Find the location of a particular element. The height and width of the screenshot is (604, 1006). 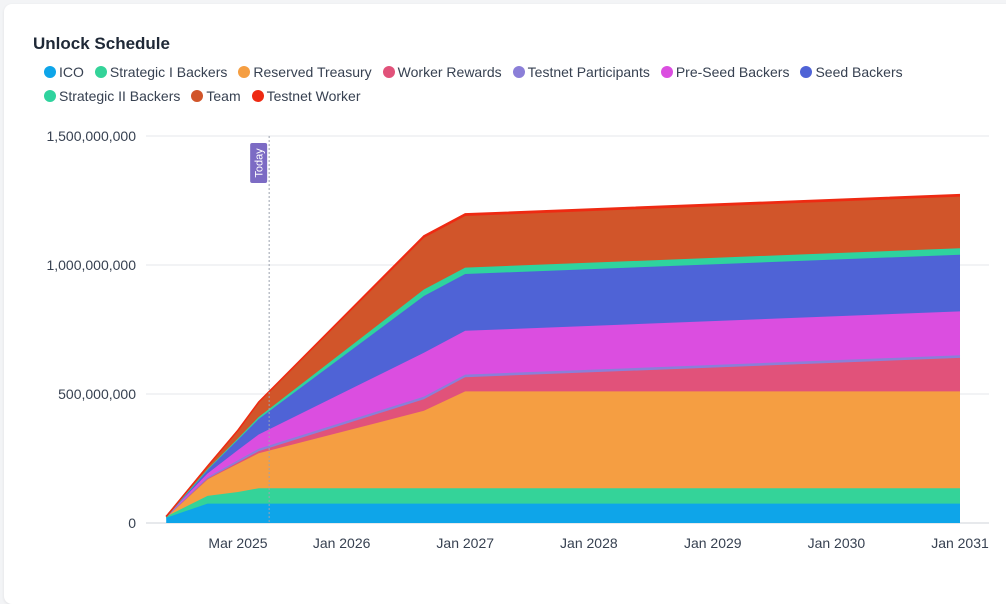

y-tick-label: 1,000,000,000 is located at coordinates (91, 265).